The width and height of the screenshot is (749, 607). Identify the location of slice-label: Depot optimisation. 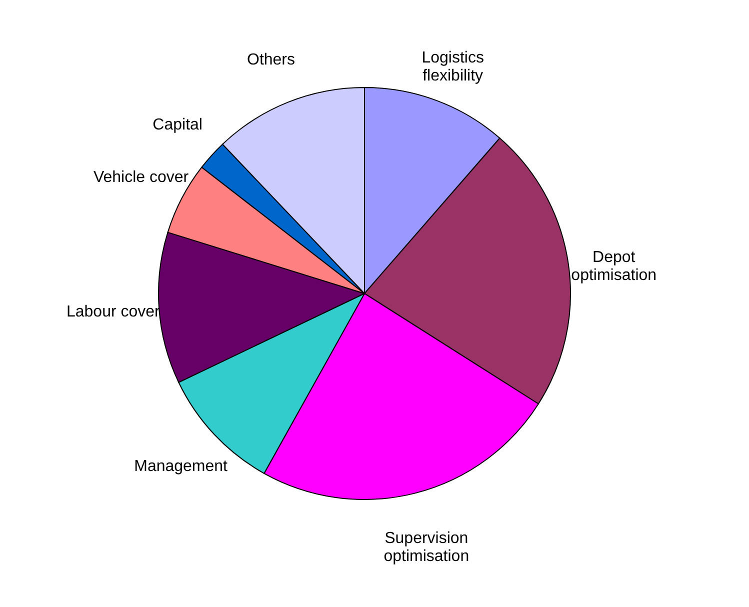
(614, 266).